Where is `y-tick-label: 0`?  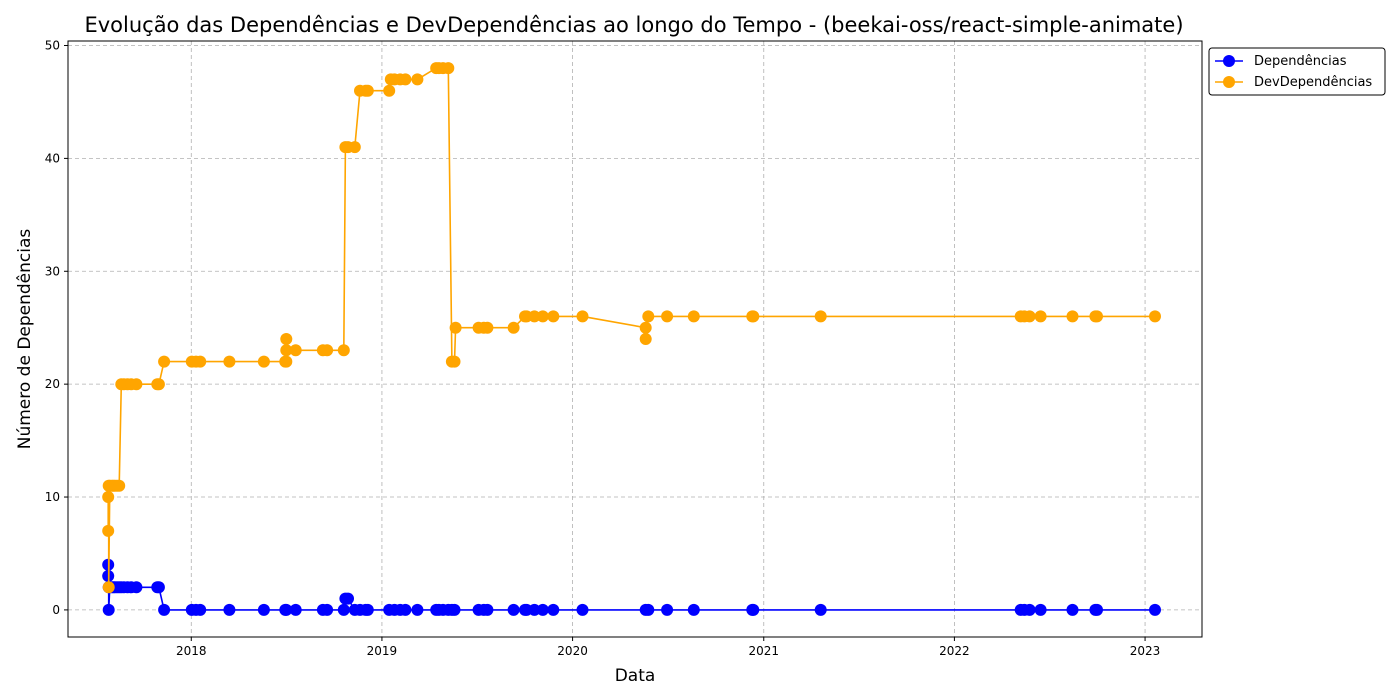
y-tick-label: 0 is located at coordinates (56, 610).